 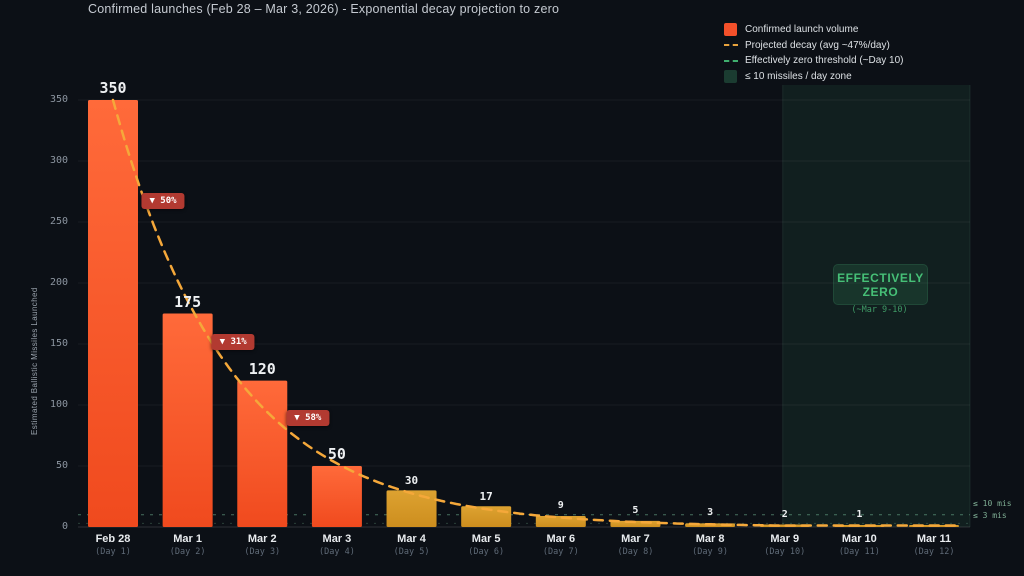 I want to click on bar-mar6, so click(x=560, y=521).